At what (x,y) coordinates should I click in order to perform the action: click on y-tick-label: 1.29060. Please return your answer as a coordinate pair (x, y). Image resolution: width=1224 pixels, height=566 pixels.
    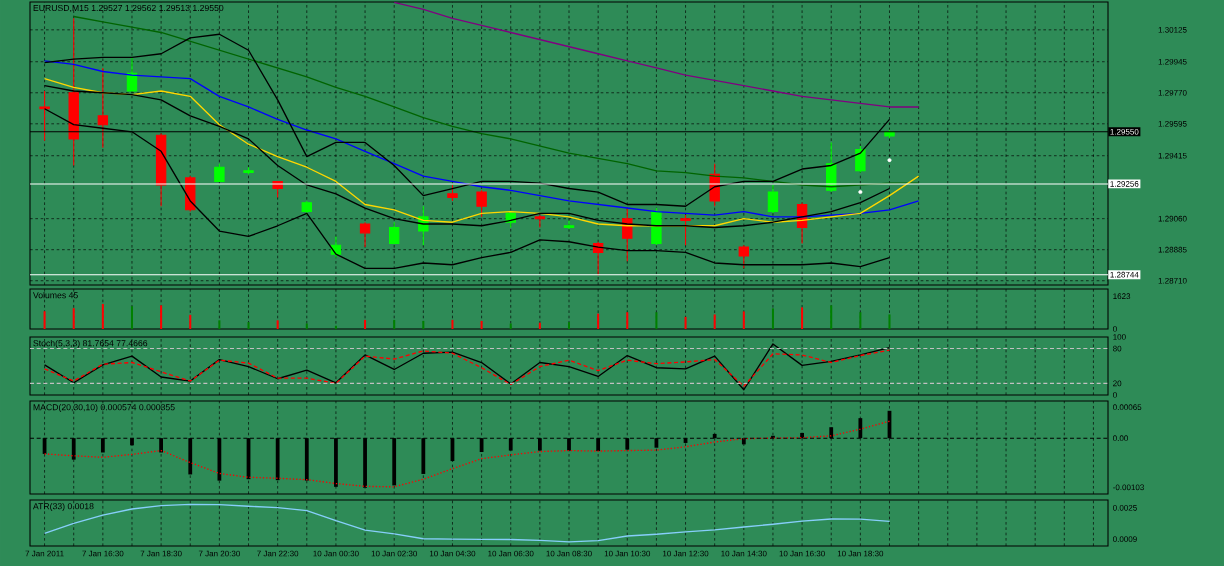
    Looking at the image, I should click on (1172, 218).